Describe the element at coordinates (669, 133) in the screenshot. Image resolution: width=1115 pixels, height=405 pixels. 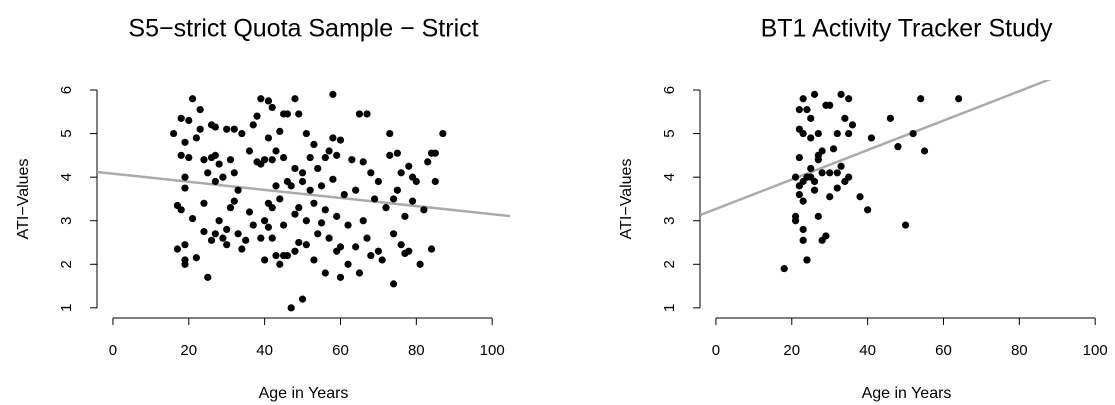
I see `y-tick-label: 5` at that location.